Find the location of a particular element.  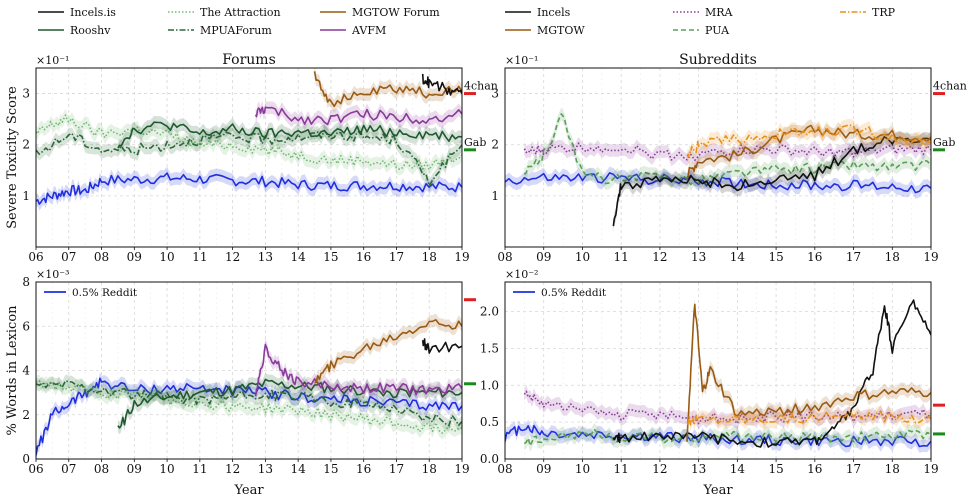

y-tick-label: 2.0 is located at coordinates (489, 312).